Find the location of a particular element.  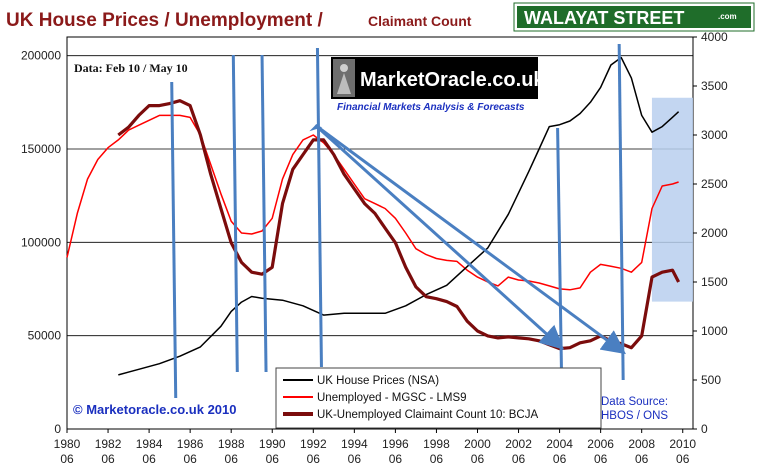

y-left-tick-label: 150000 is located at coordinates (41, 149).